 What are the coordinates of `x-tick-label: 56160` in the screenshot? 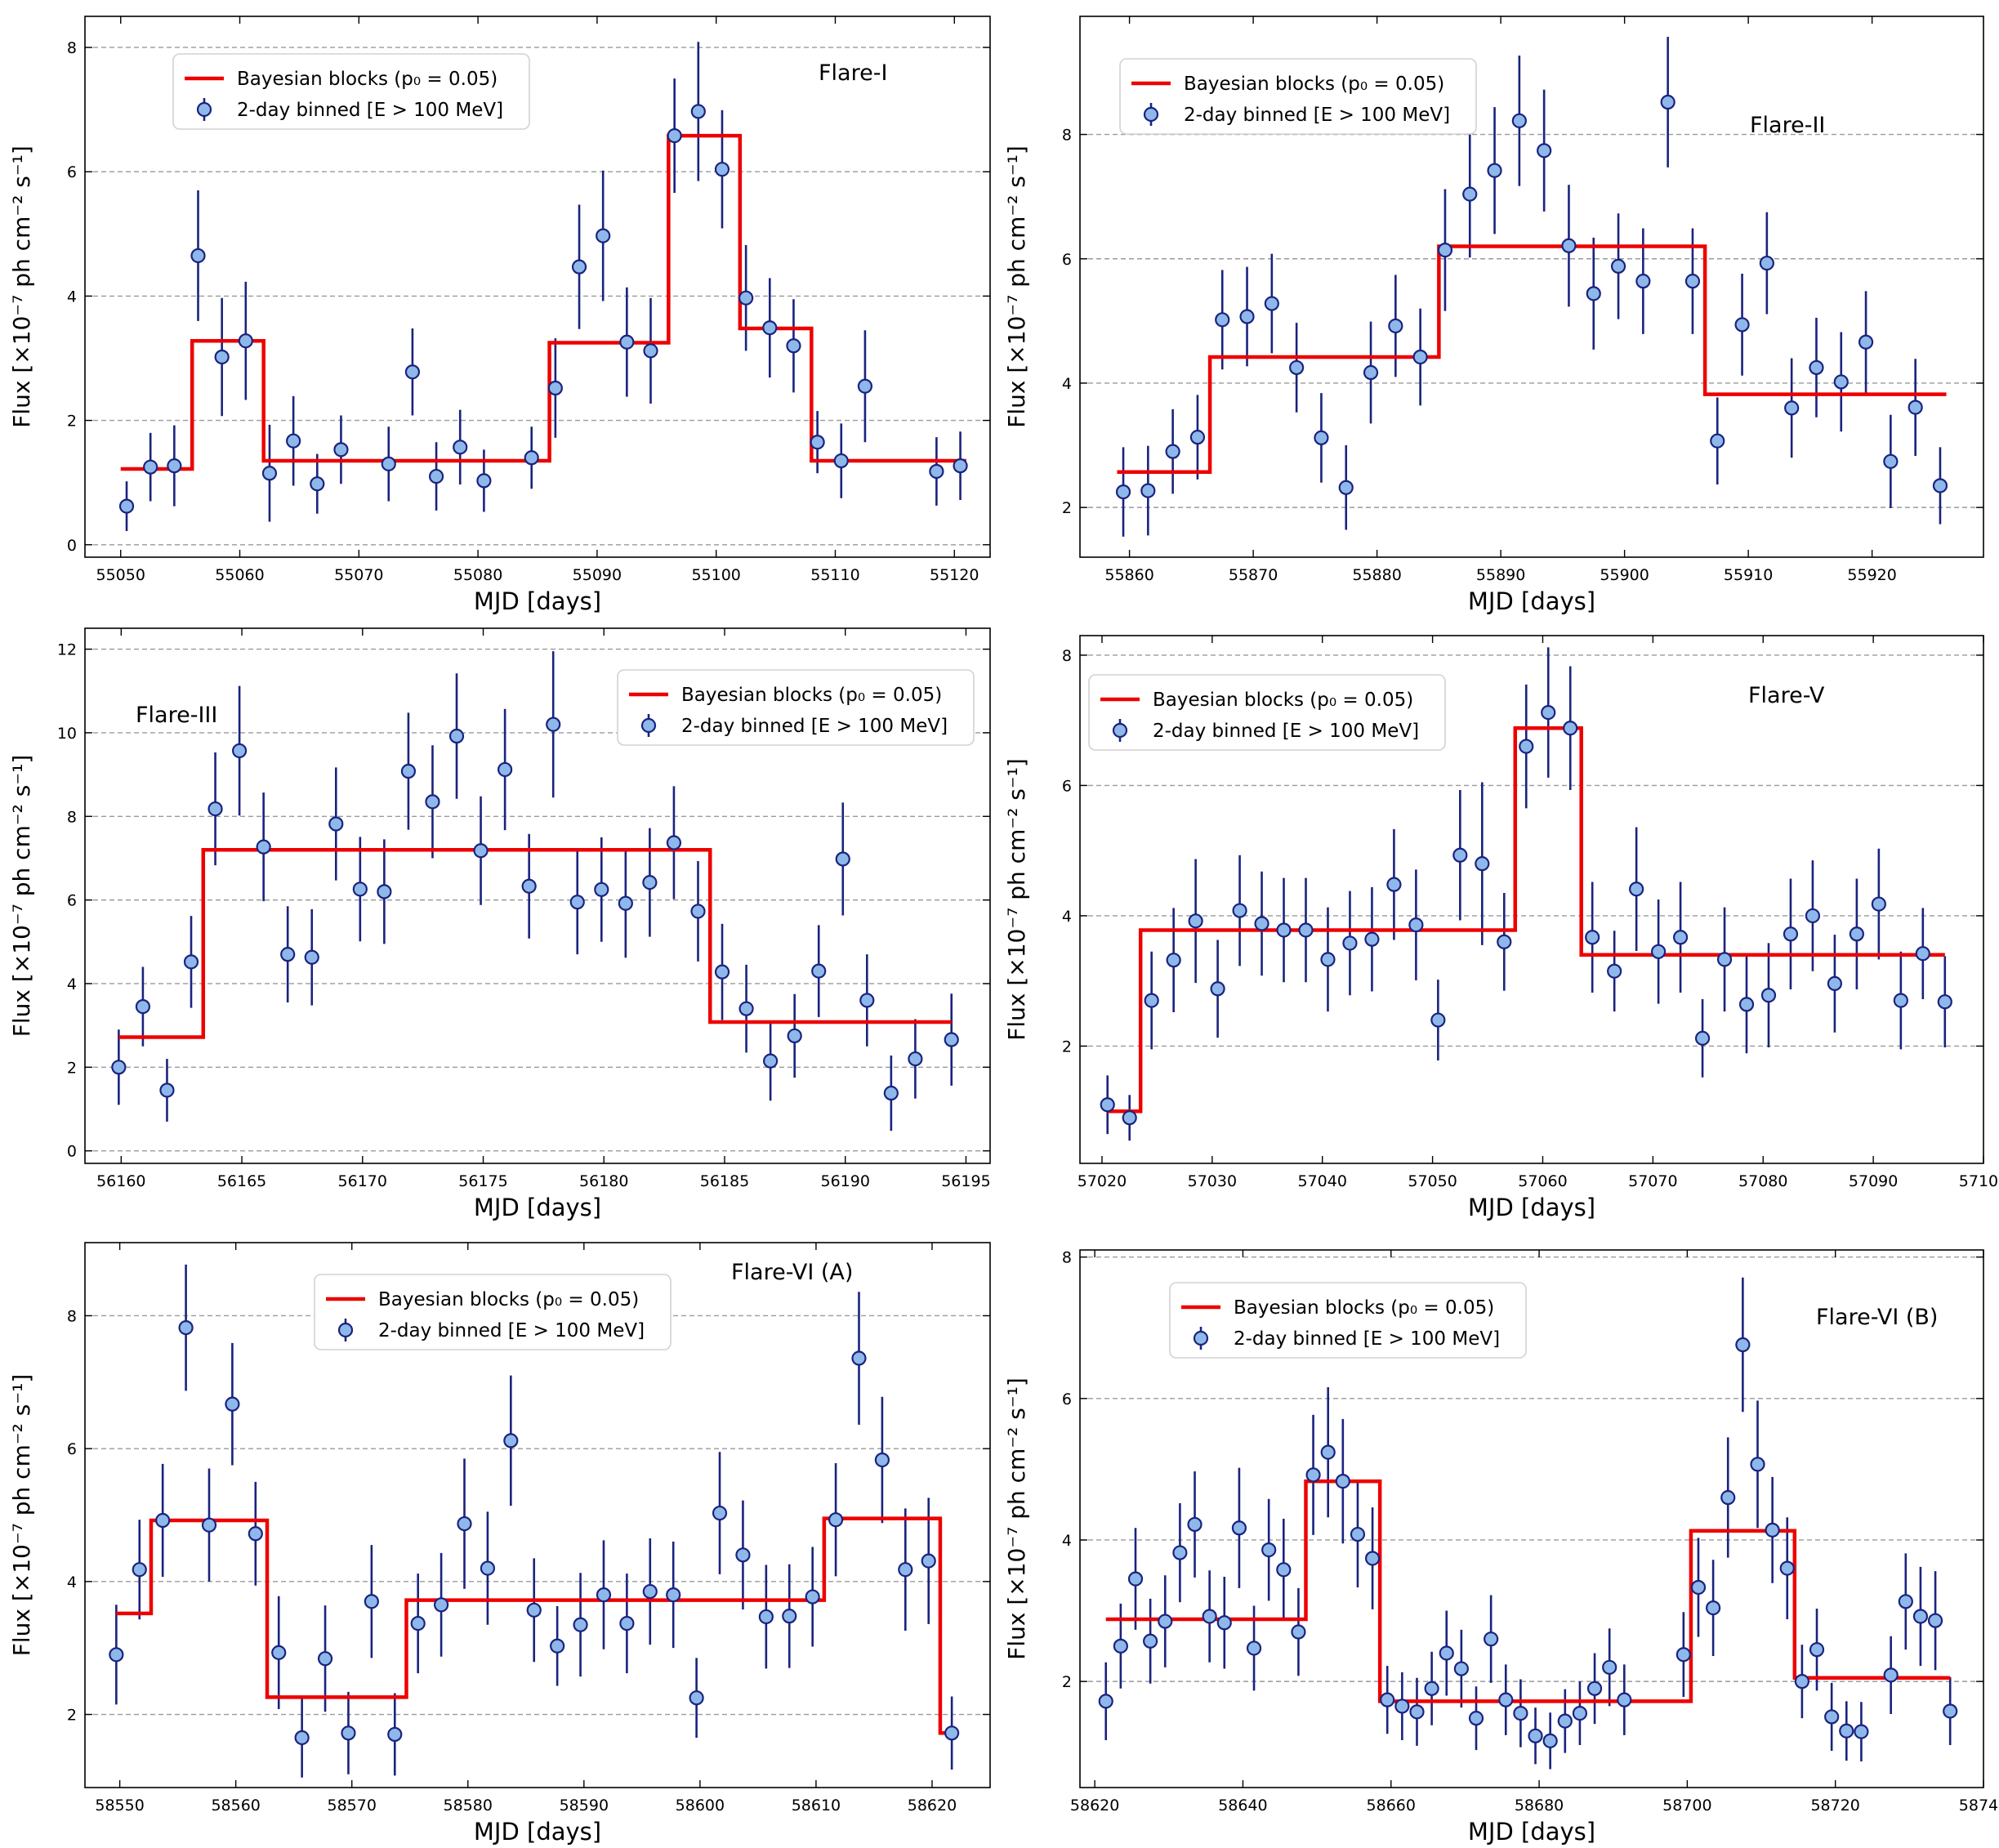 It's located at (121, 1181).